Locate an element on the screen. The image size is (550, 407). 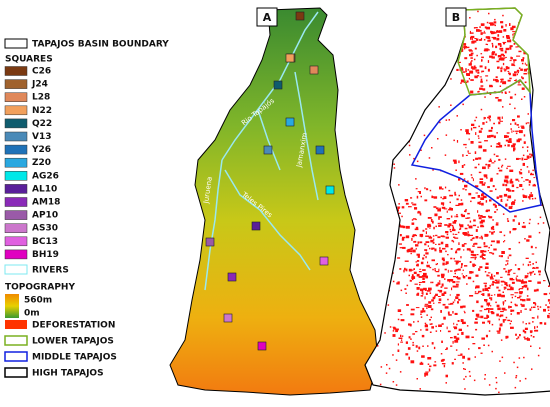
square-swatch is located at coordinates (16, 241).